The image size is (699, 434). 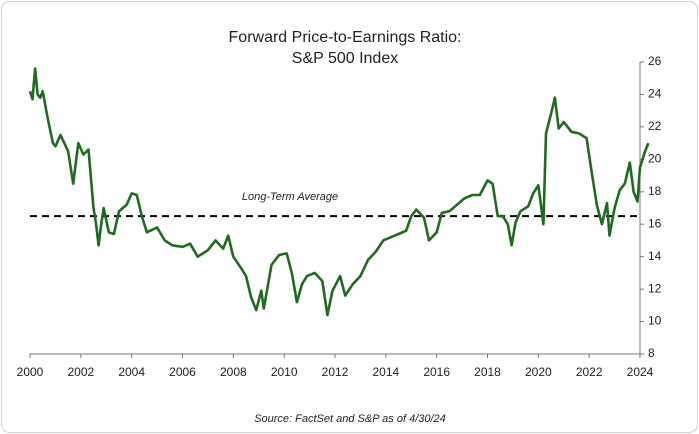 I want to click on x-tick-label: 2022, so click(x=589, y=372).